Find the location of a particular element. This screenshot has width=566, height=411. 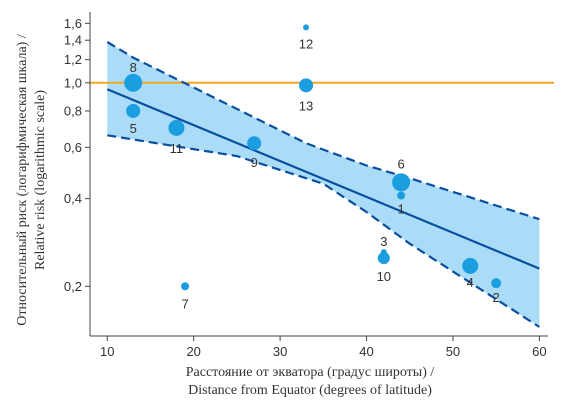

x-tick-label: 30 is located at coordinates (280, 351).